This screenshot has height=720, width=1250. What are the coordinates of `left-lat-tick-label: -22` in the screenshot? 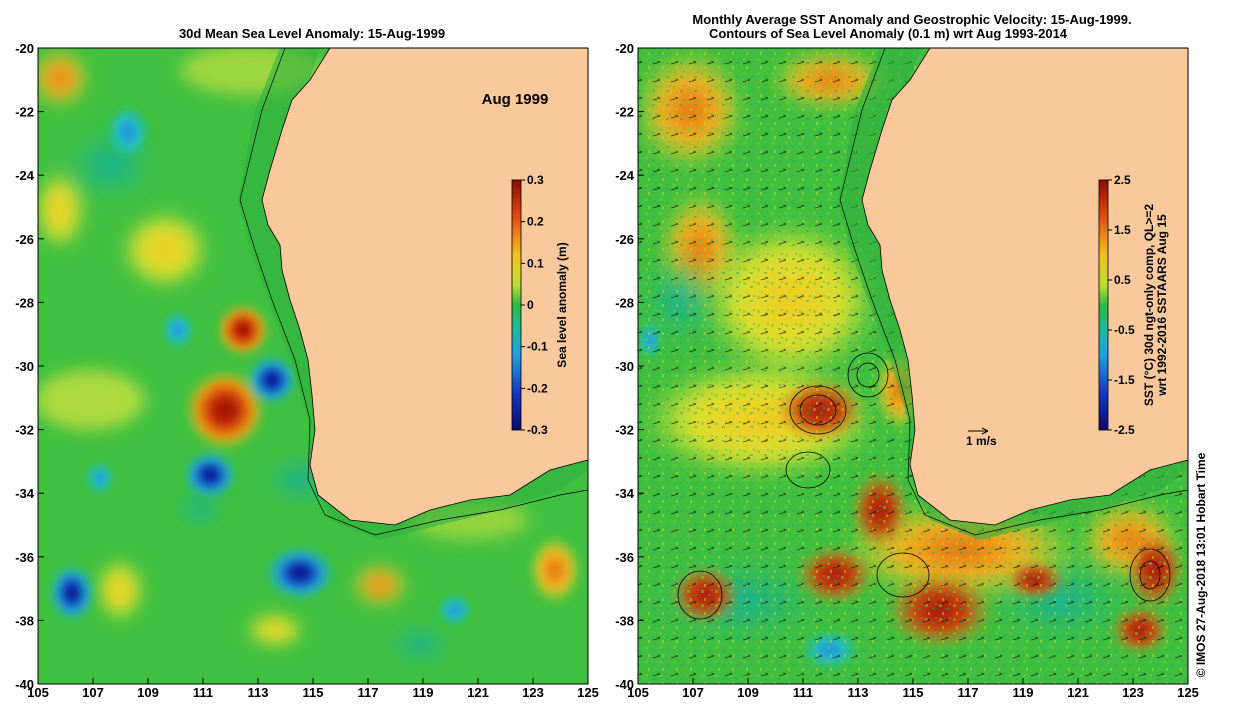 It's located at (24, 112).